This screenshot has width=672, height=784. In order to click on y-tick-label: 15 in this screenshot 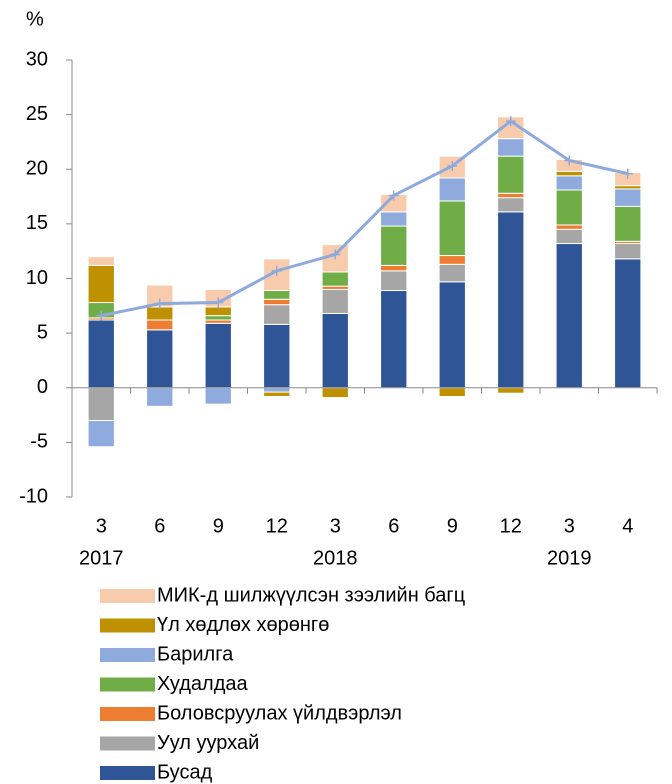, I will do `click(37, 223)`.